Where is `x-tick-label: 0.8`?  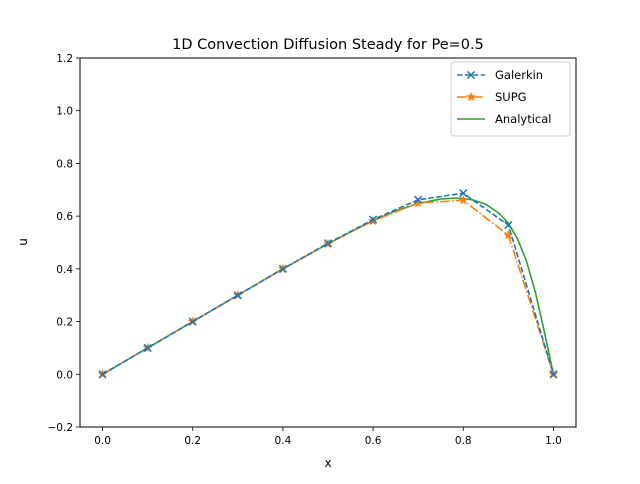 x-tick-label: 0.8 is located at coordinates (463, 441).